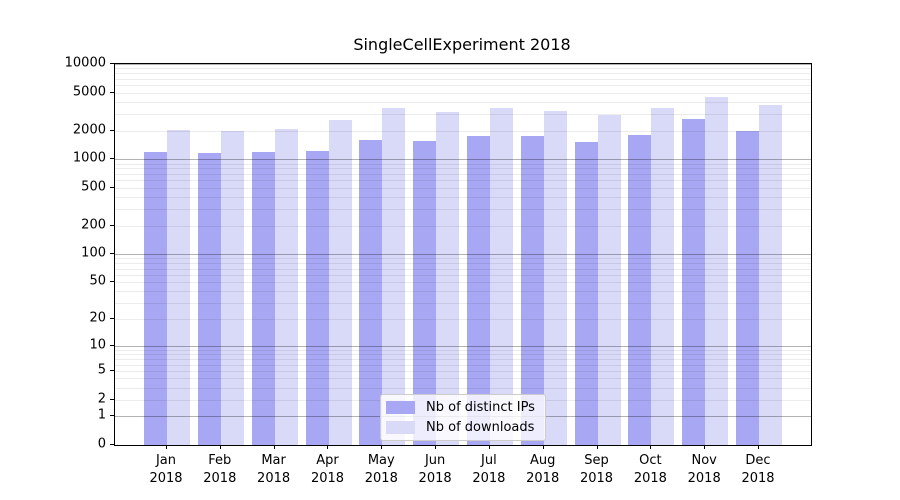 This screenshot has width=900, height=500. I want to click on x-tick-label-jan: Jan 2018, so click(166, 469).